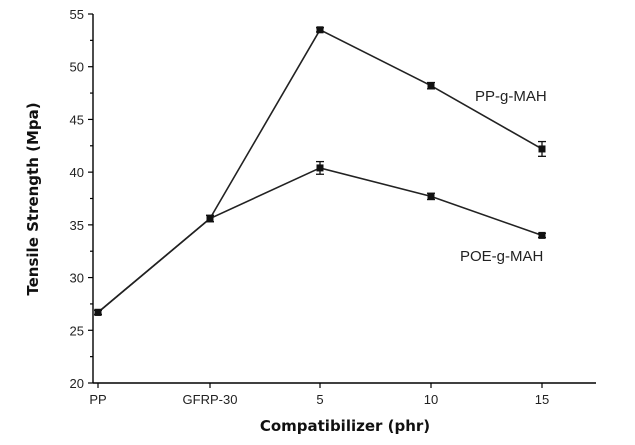 The width and height of the screenshot is (635, 445). What do you see at coordinates (77, 67) in the screenshot?
I see `y-tick-label: 50` at bounding box center [77, 67].